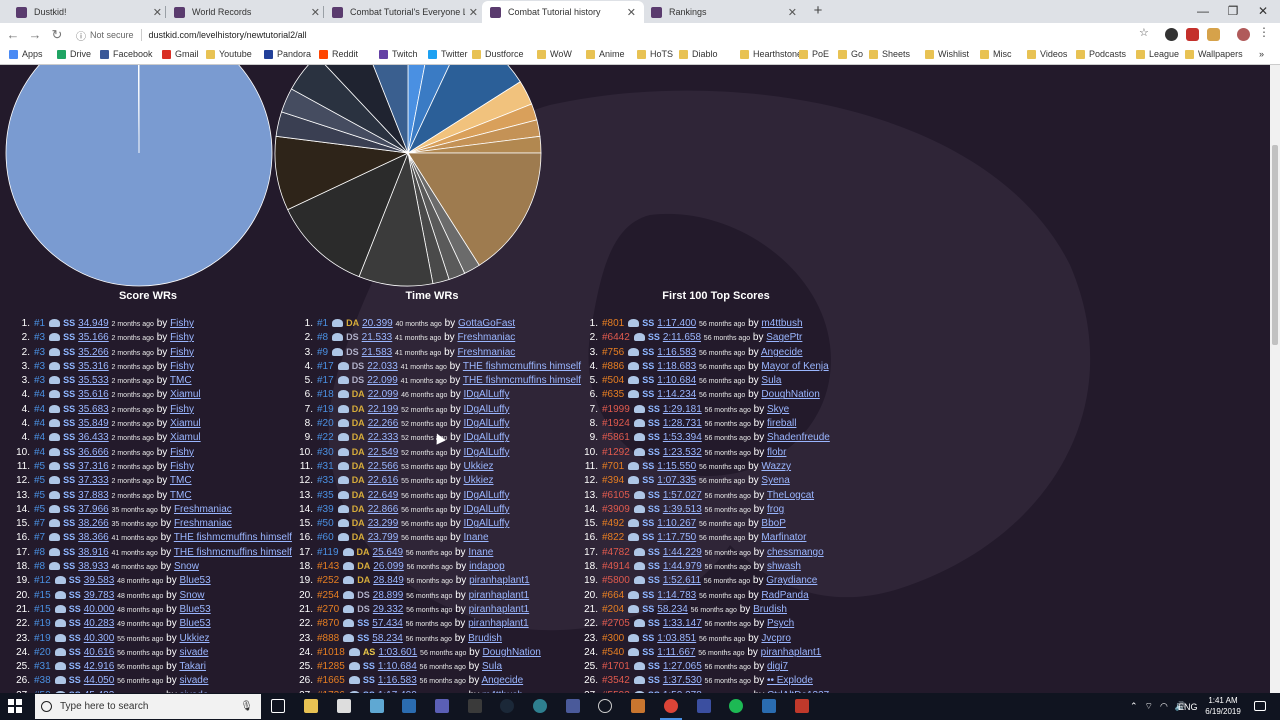  I want to click on score-link: 34.949, so click(93, 323).